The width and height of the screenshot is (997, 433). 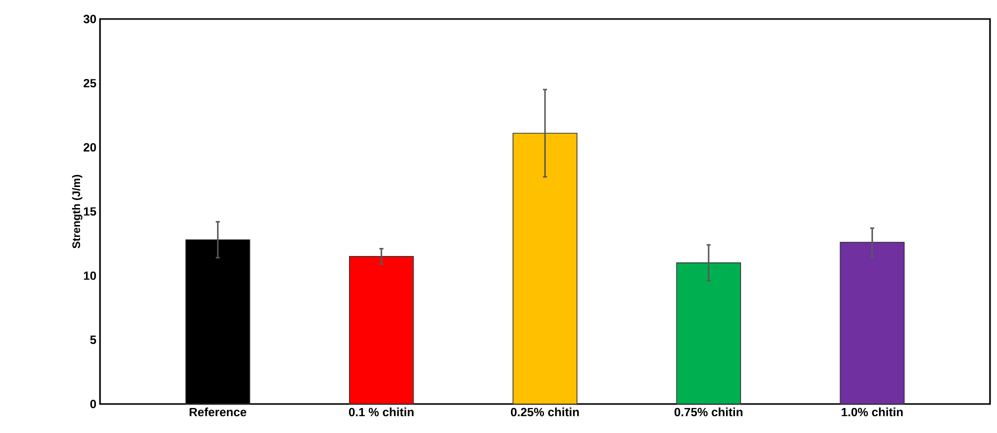 I want to click on x-tick-label: 0.25% chitin, so click(x=544, y=412).